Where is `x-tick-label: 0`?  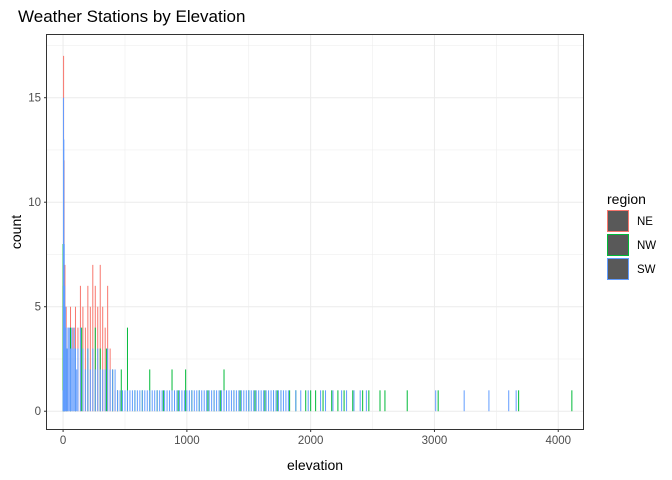 x-tick-label: 0 is located at coordinates (63, 441).